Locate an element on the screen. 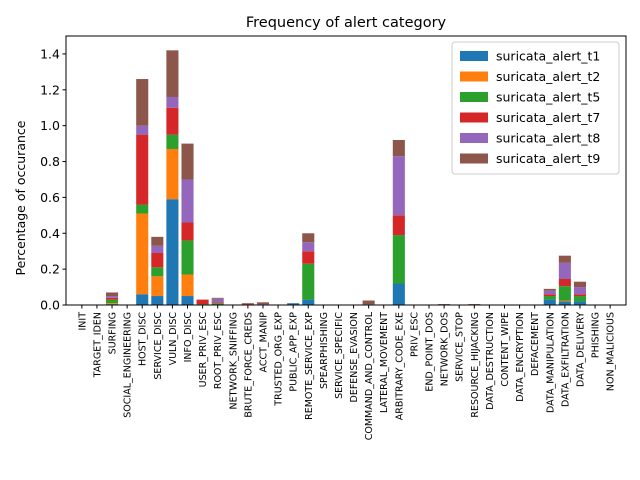  bar-suricata_alert_t9-vuln_disc is located at coordinates (172, 73).